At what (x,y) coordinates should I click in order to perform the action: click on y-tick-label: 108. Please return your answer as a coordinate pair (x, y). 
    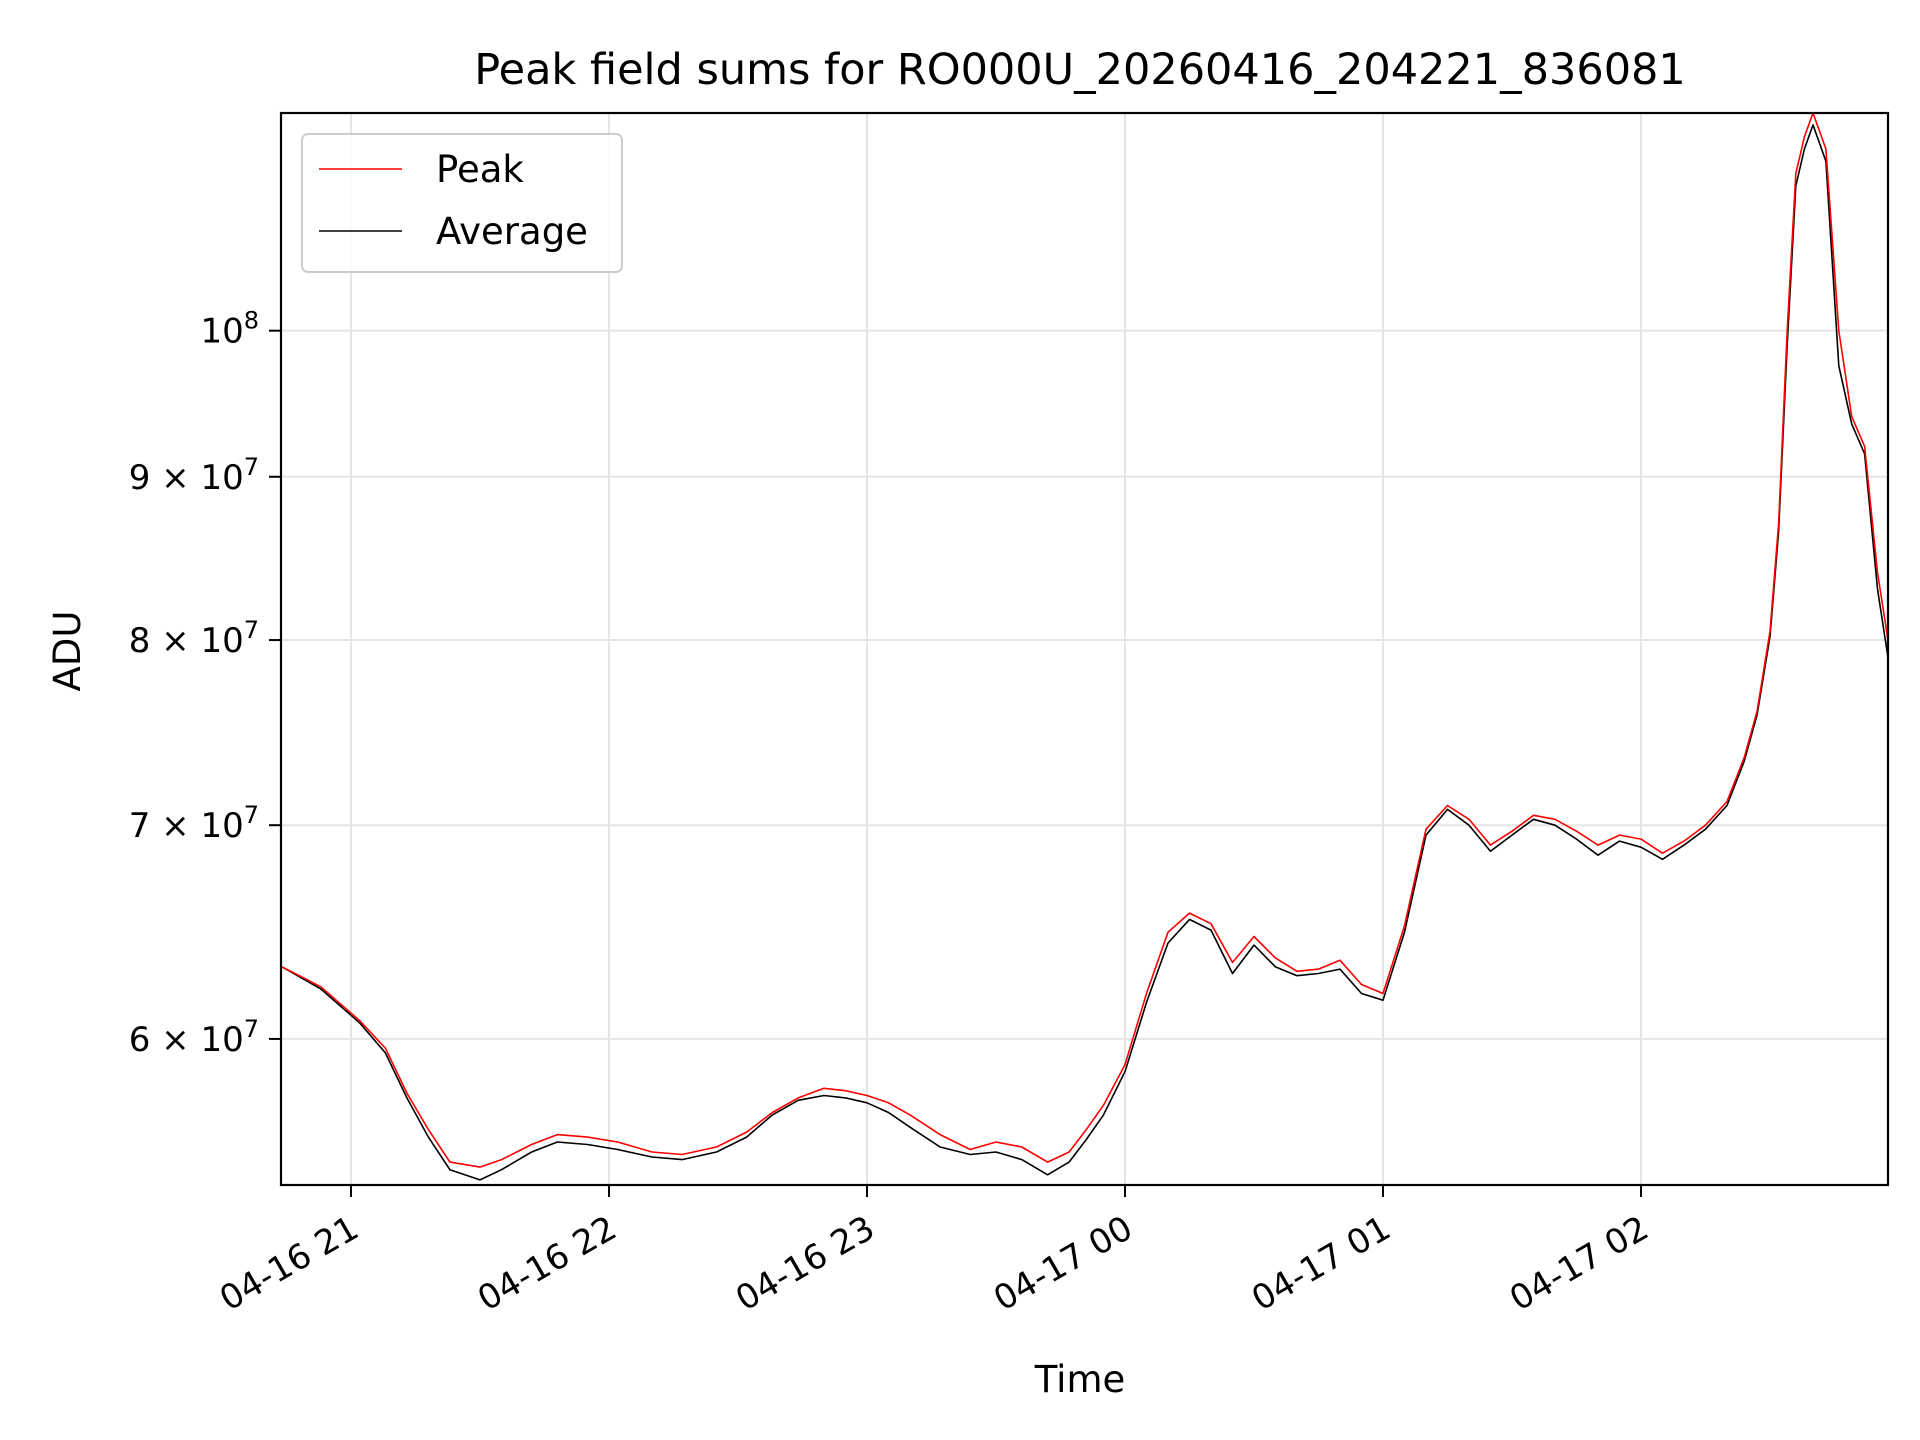
    Looking at the image, I should click on (229, 329).